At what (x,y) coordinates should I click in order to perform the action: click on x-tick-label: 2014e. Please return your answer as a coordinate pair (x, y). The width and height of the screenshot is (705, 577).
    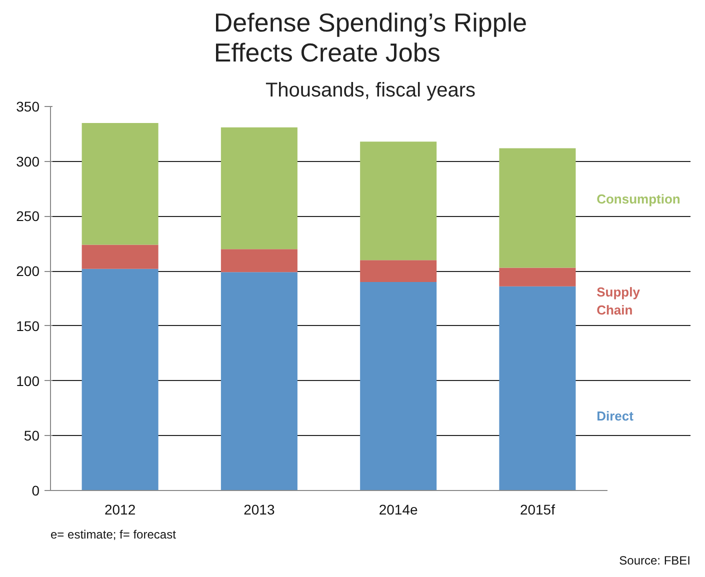
    Looking at the image, I should click on (398, 510).